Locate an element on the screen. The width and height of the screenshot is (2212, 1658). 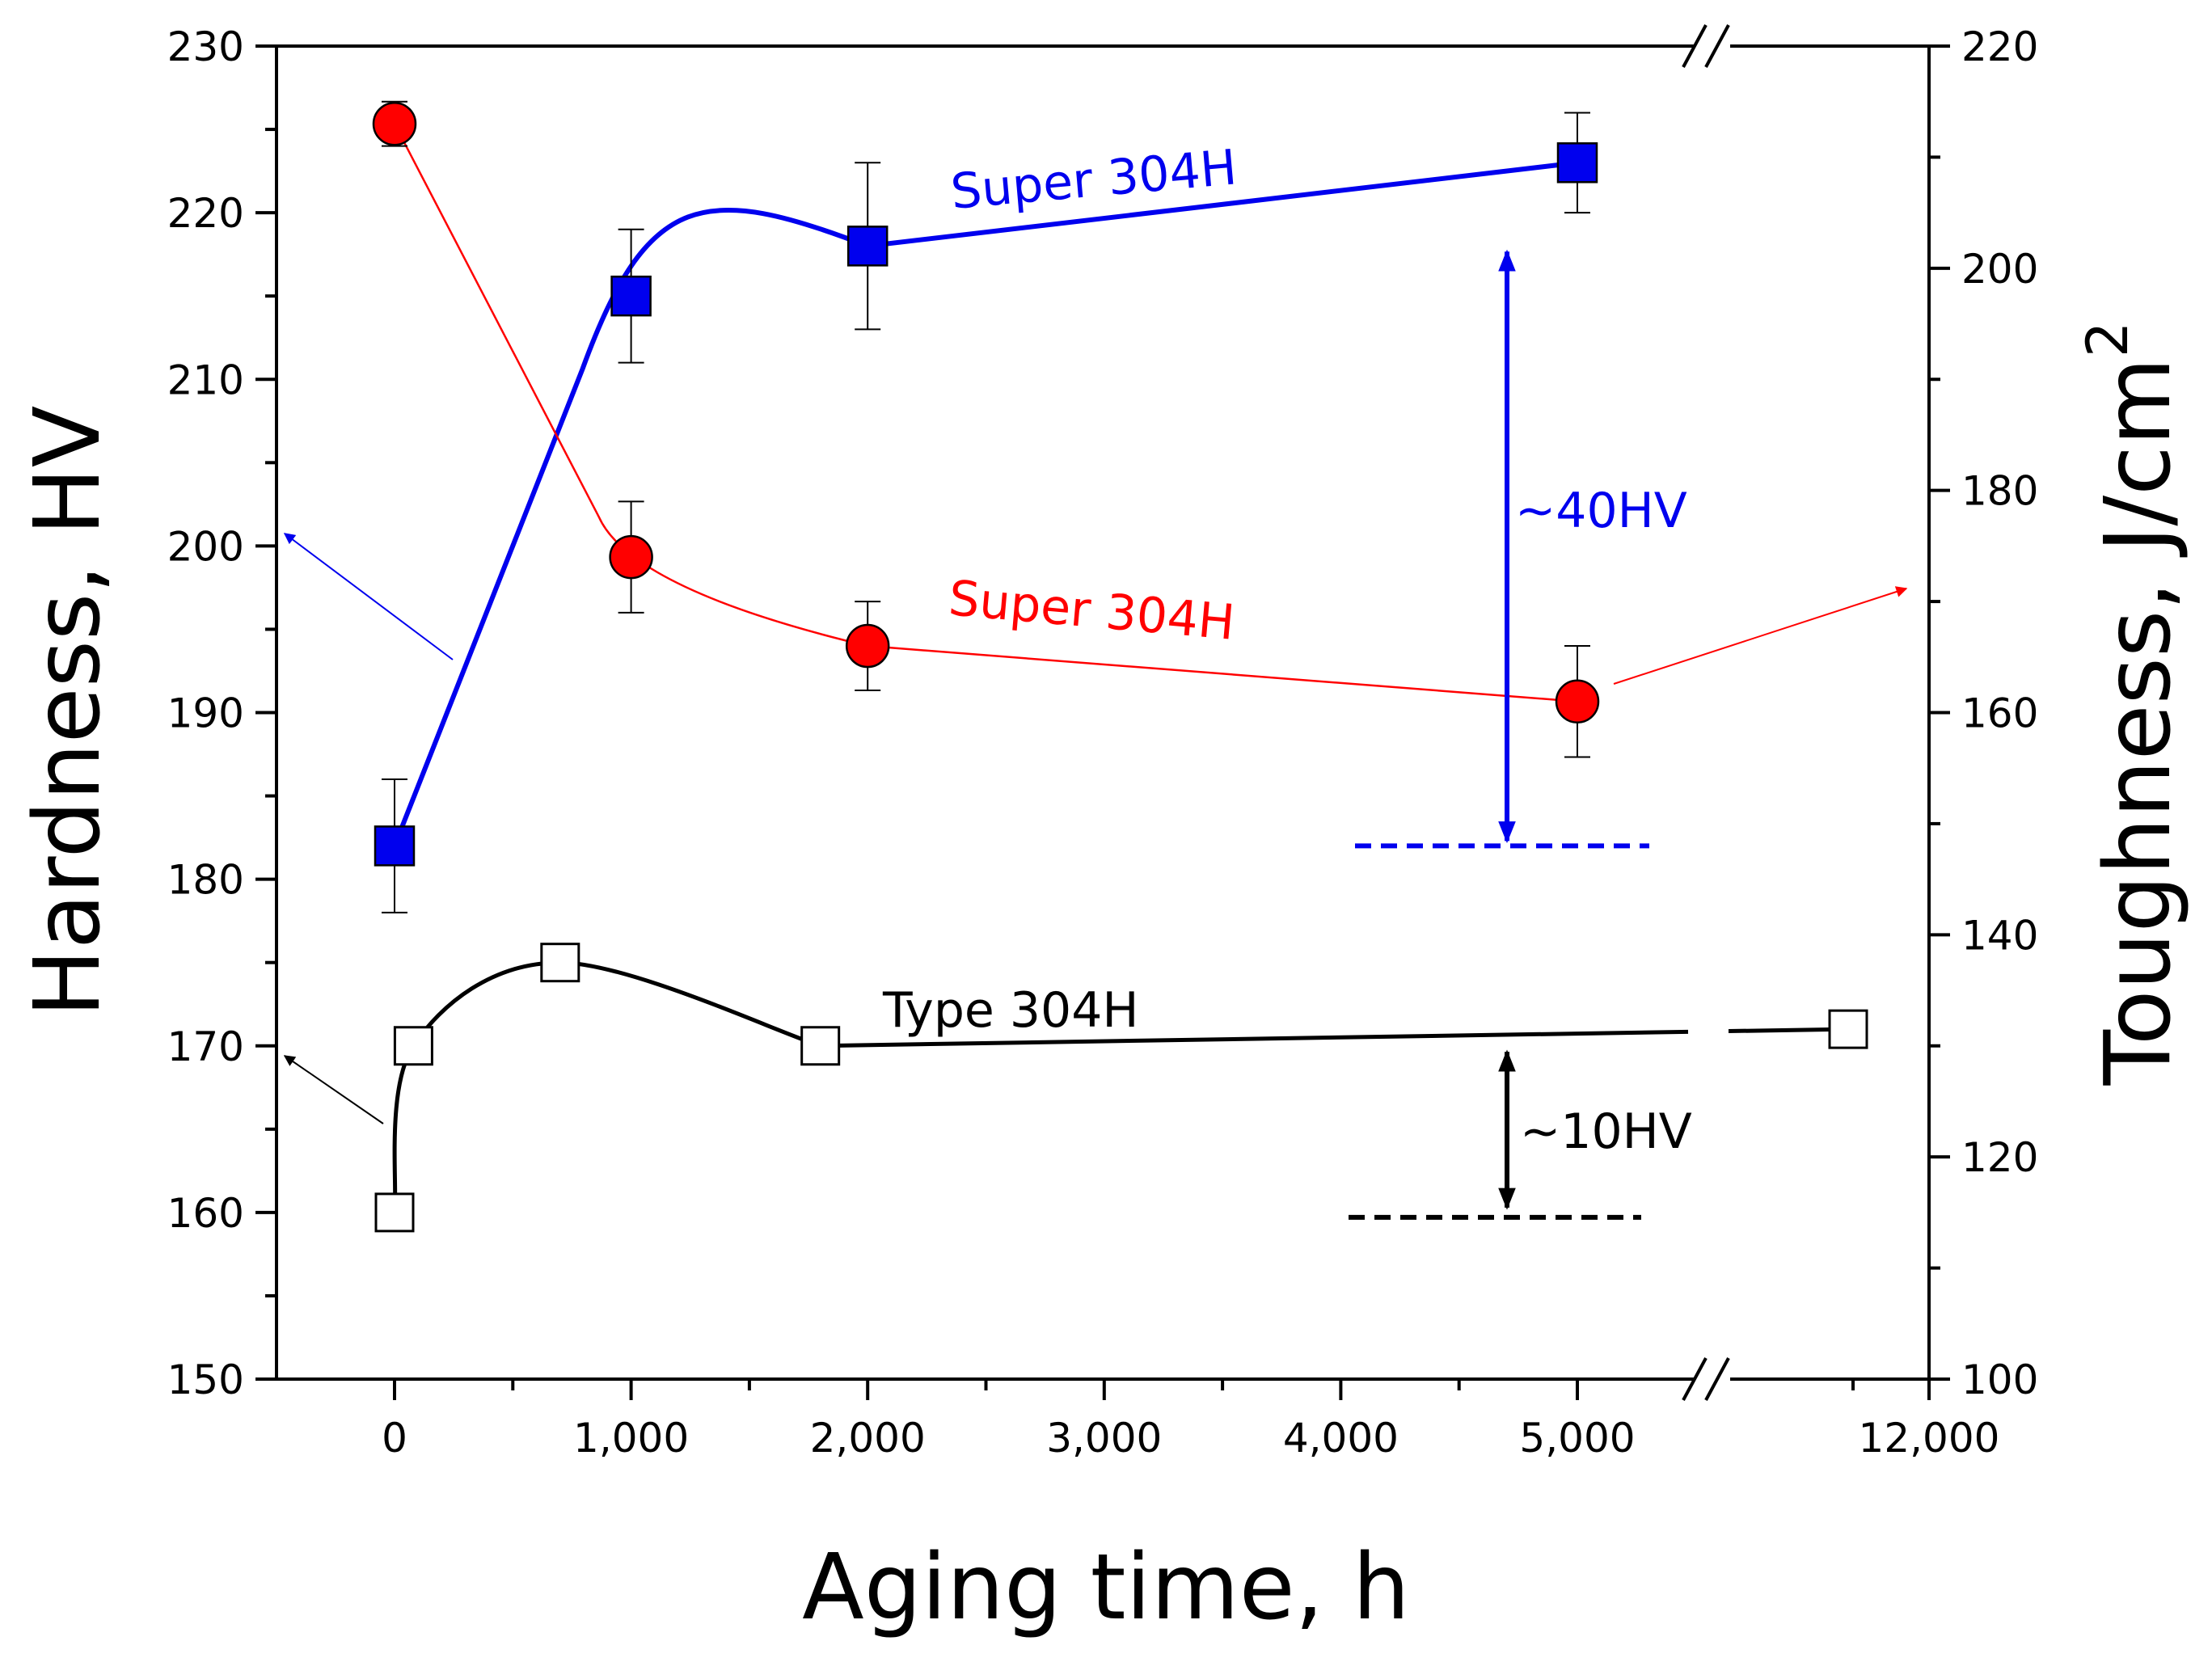
x-tick-label: 0 is located at coordinates (394, 1438).